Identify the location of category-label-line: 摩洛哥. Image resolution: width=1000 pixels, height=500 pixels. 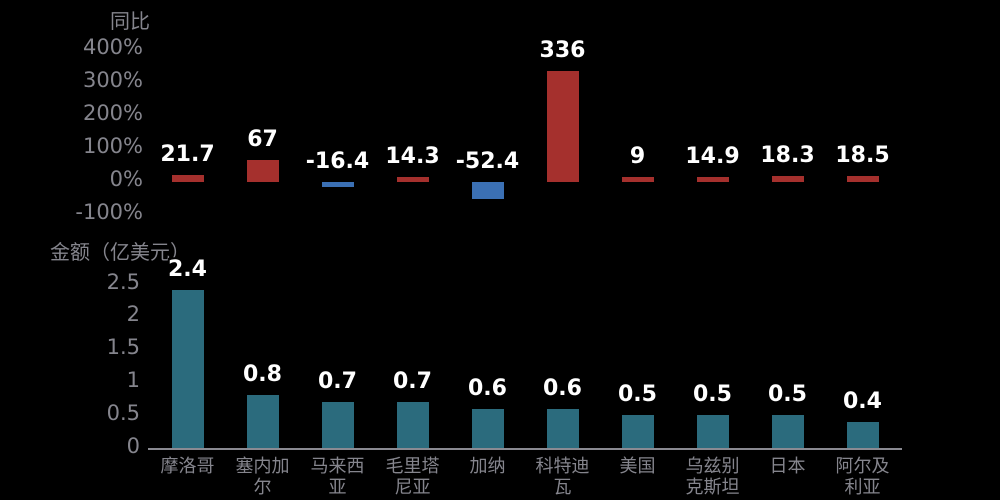
(187, 466).